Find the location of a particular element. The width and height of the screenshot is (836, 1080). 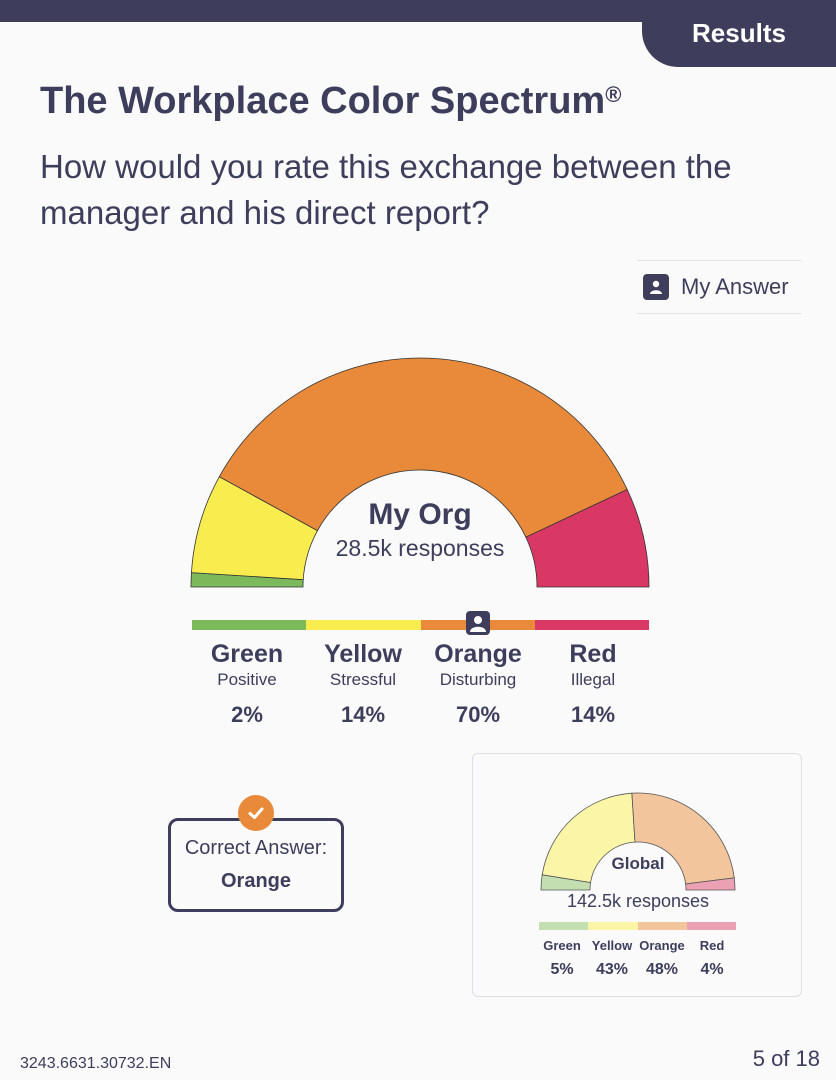

my-org-title: My Org is located at coordinates (420, 514).